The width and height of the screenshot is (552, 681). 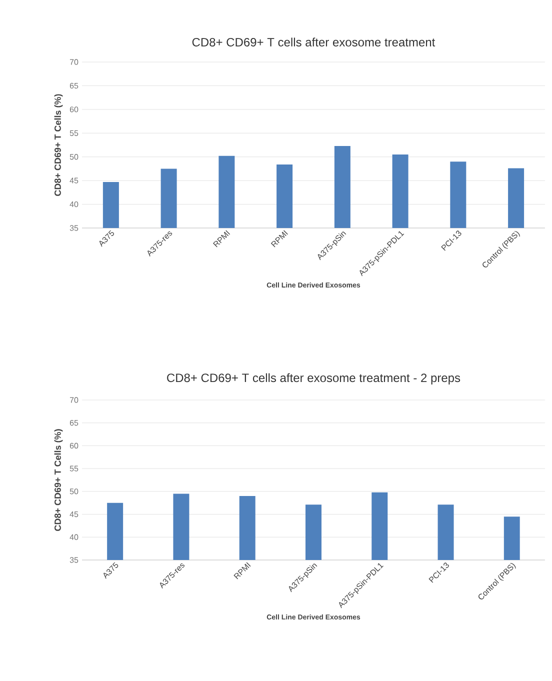 I want to click on chart-title: CD8+ CD69+ T cells after exosome treatment, so click(x=314, y=42).